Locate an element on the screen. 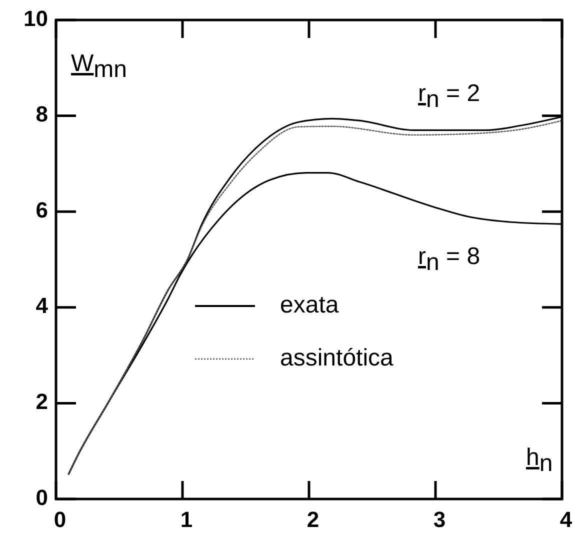 This screenshot has height=543, width=582. legend-label: assintótica is located at coordinates (337, 358).